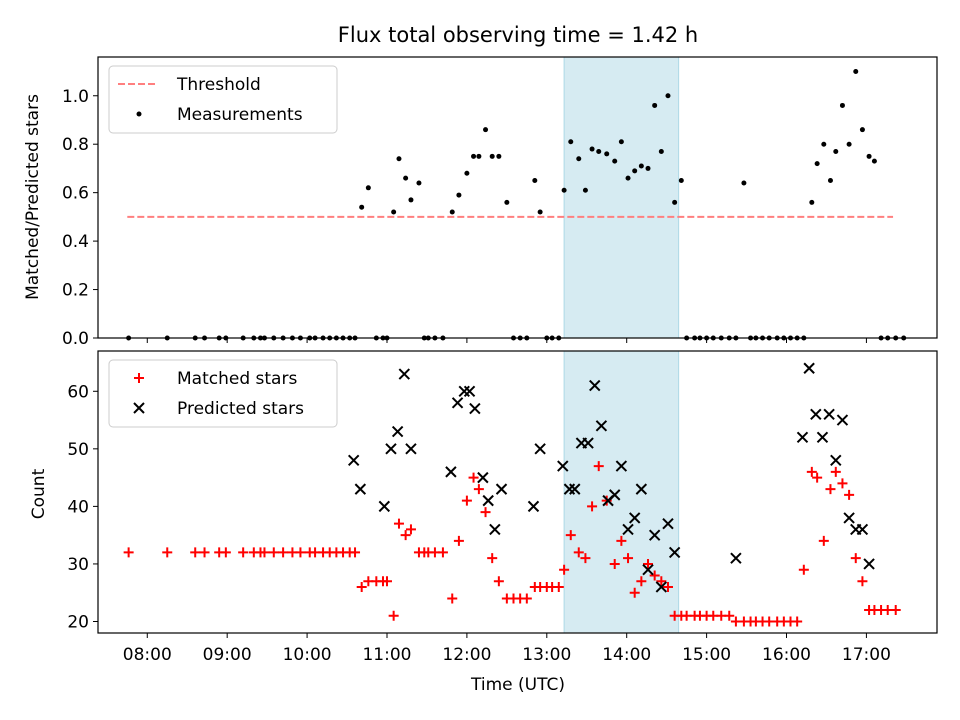  What do you see at coordinates (75, 291) in the screenshot?
I see `y-tick-label: 0.2` at bounding box center [75, 291].